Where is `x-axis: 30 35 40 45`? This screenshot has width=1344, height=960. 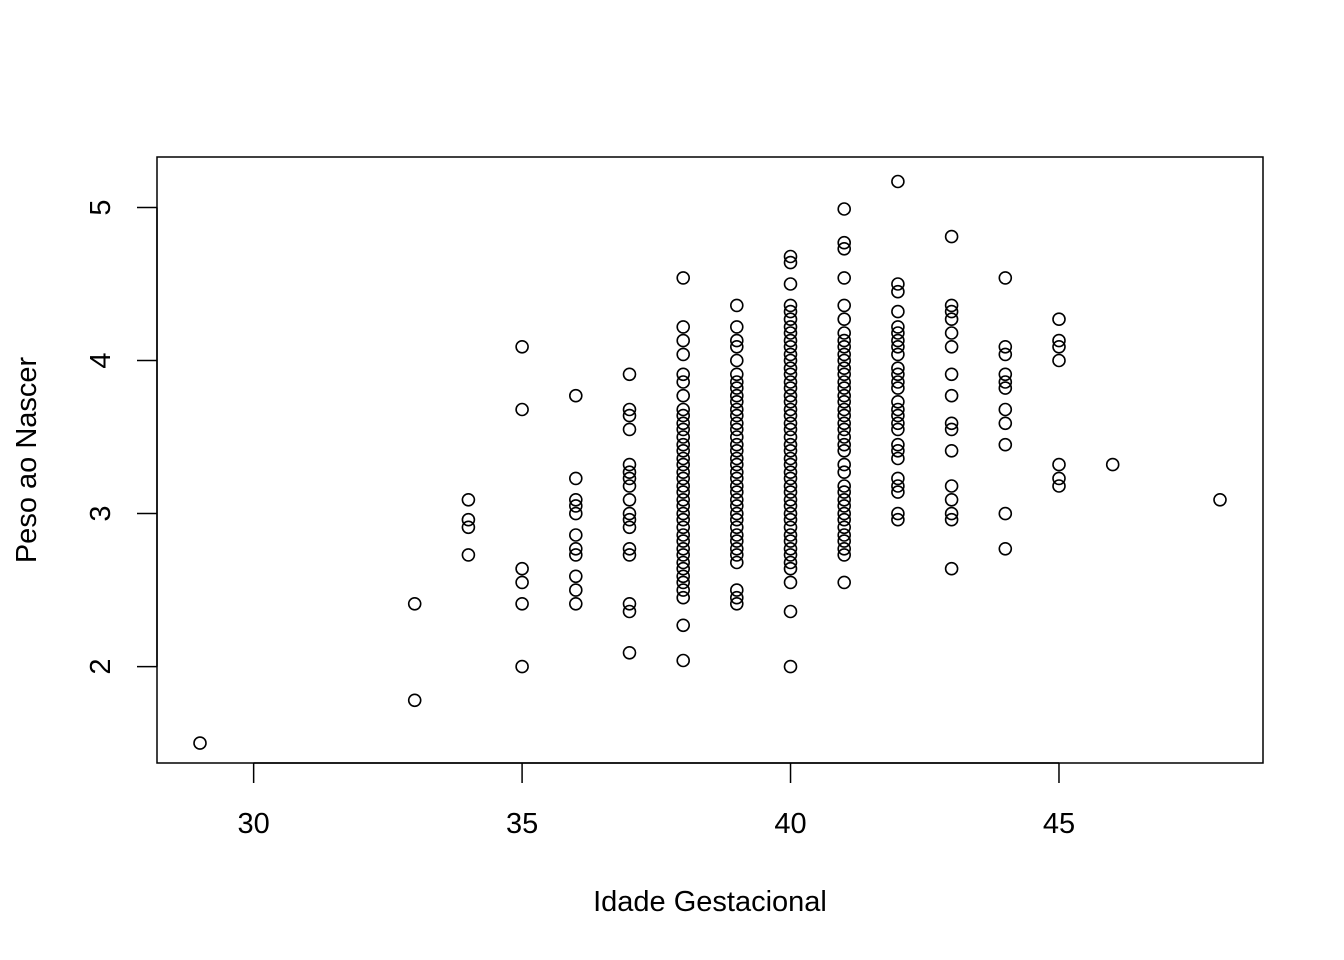 x-axis: 30 35 40 45 is located at coordinates (656, 801).